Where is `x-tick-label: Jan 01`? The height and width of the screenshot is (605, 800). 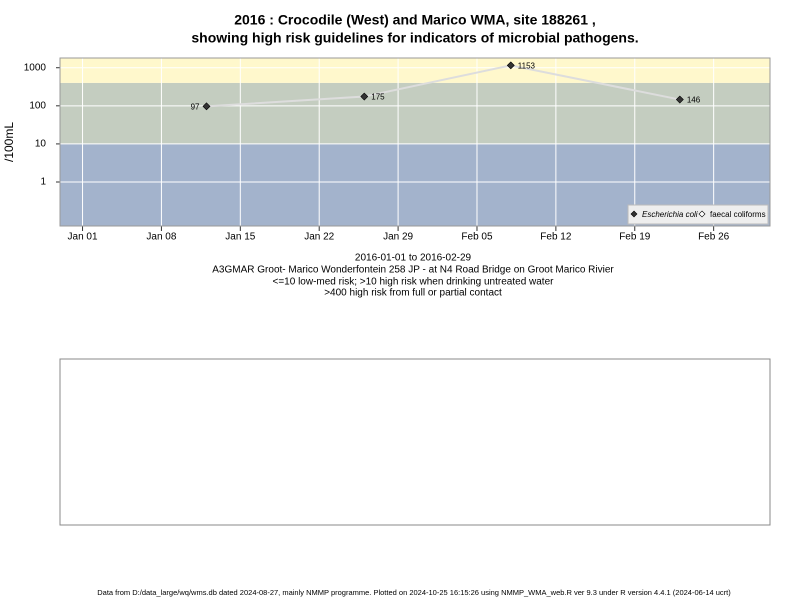
x-tick-label: Jan 01 is located at coordinates (83, 237).